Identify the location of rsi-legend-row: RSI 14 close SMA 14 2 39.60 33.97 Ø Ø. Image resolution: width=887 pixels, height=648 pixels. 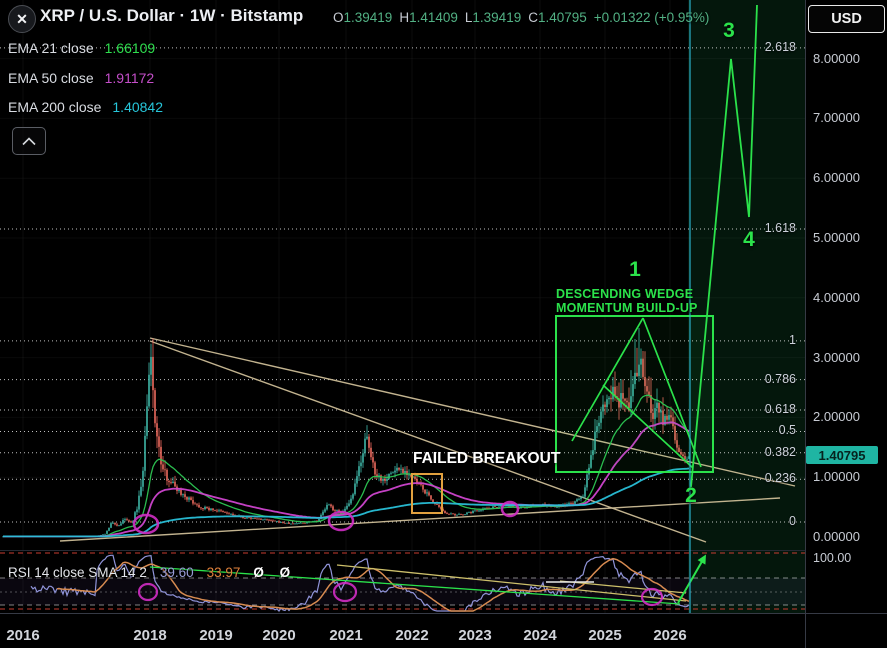
(158, 572).